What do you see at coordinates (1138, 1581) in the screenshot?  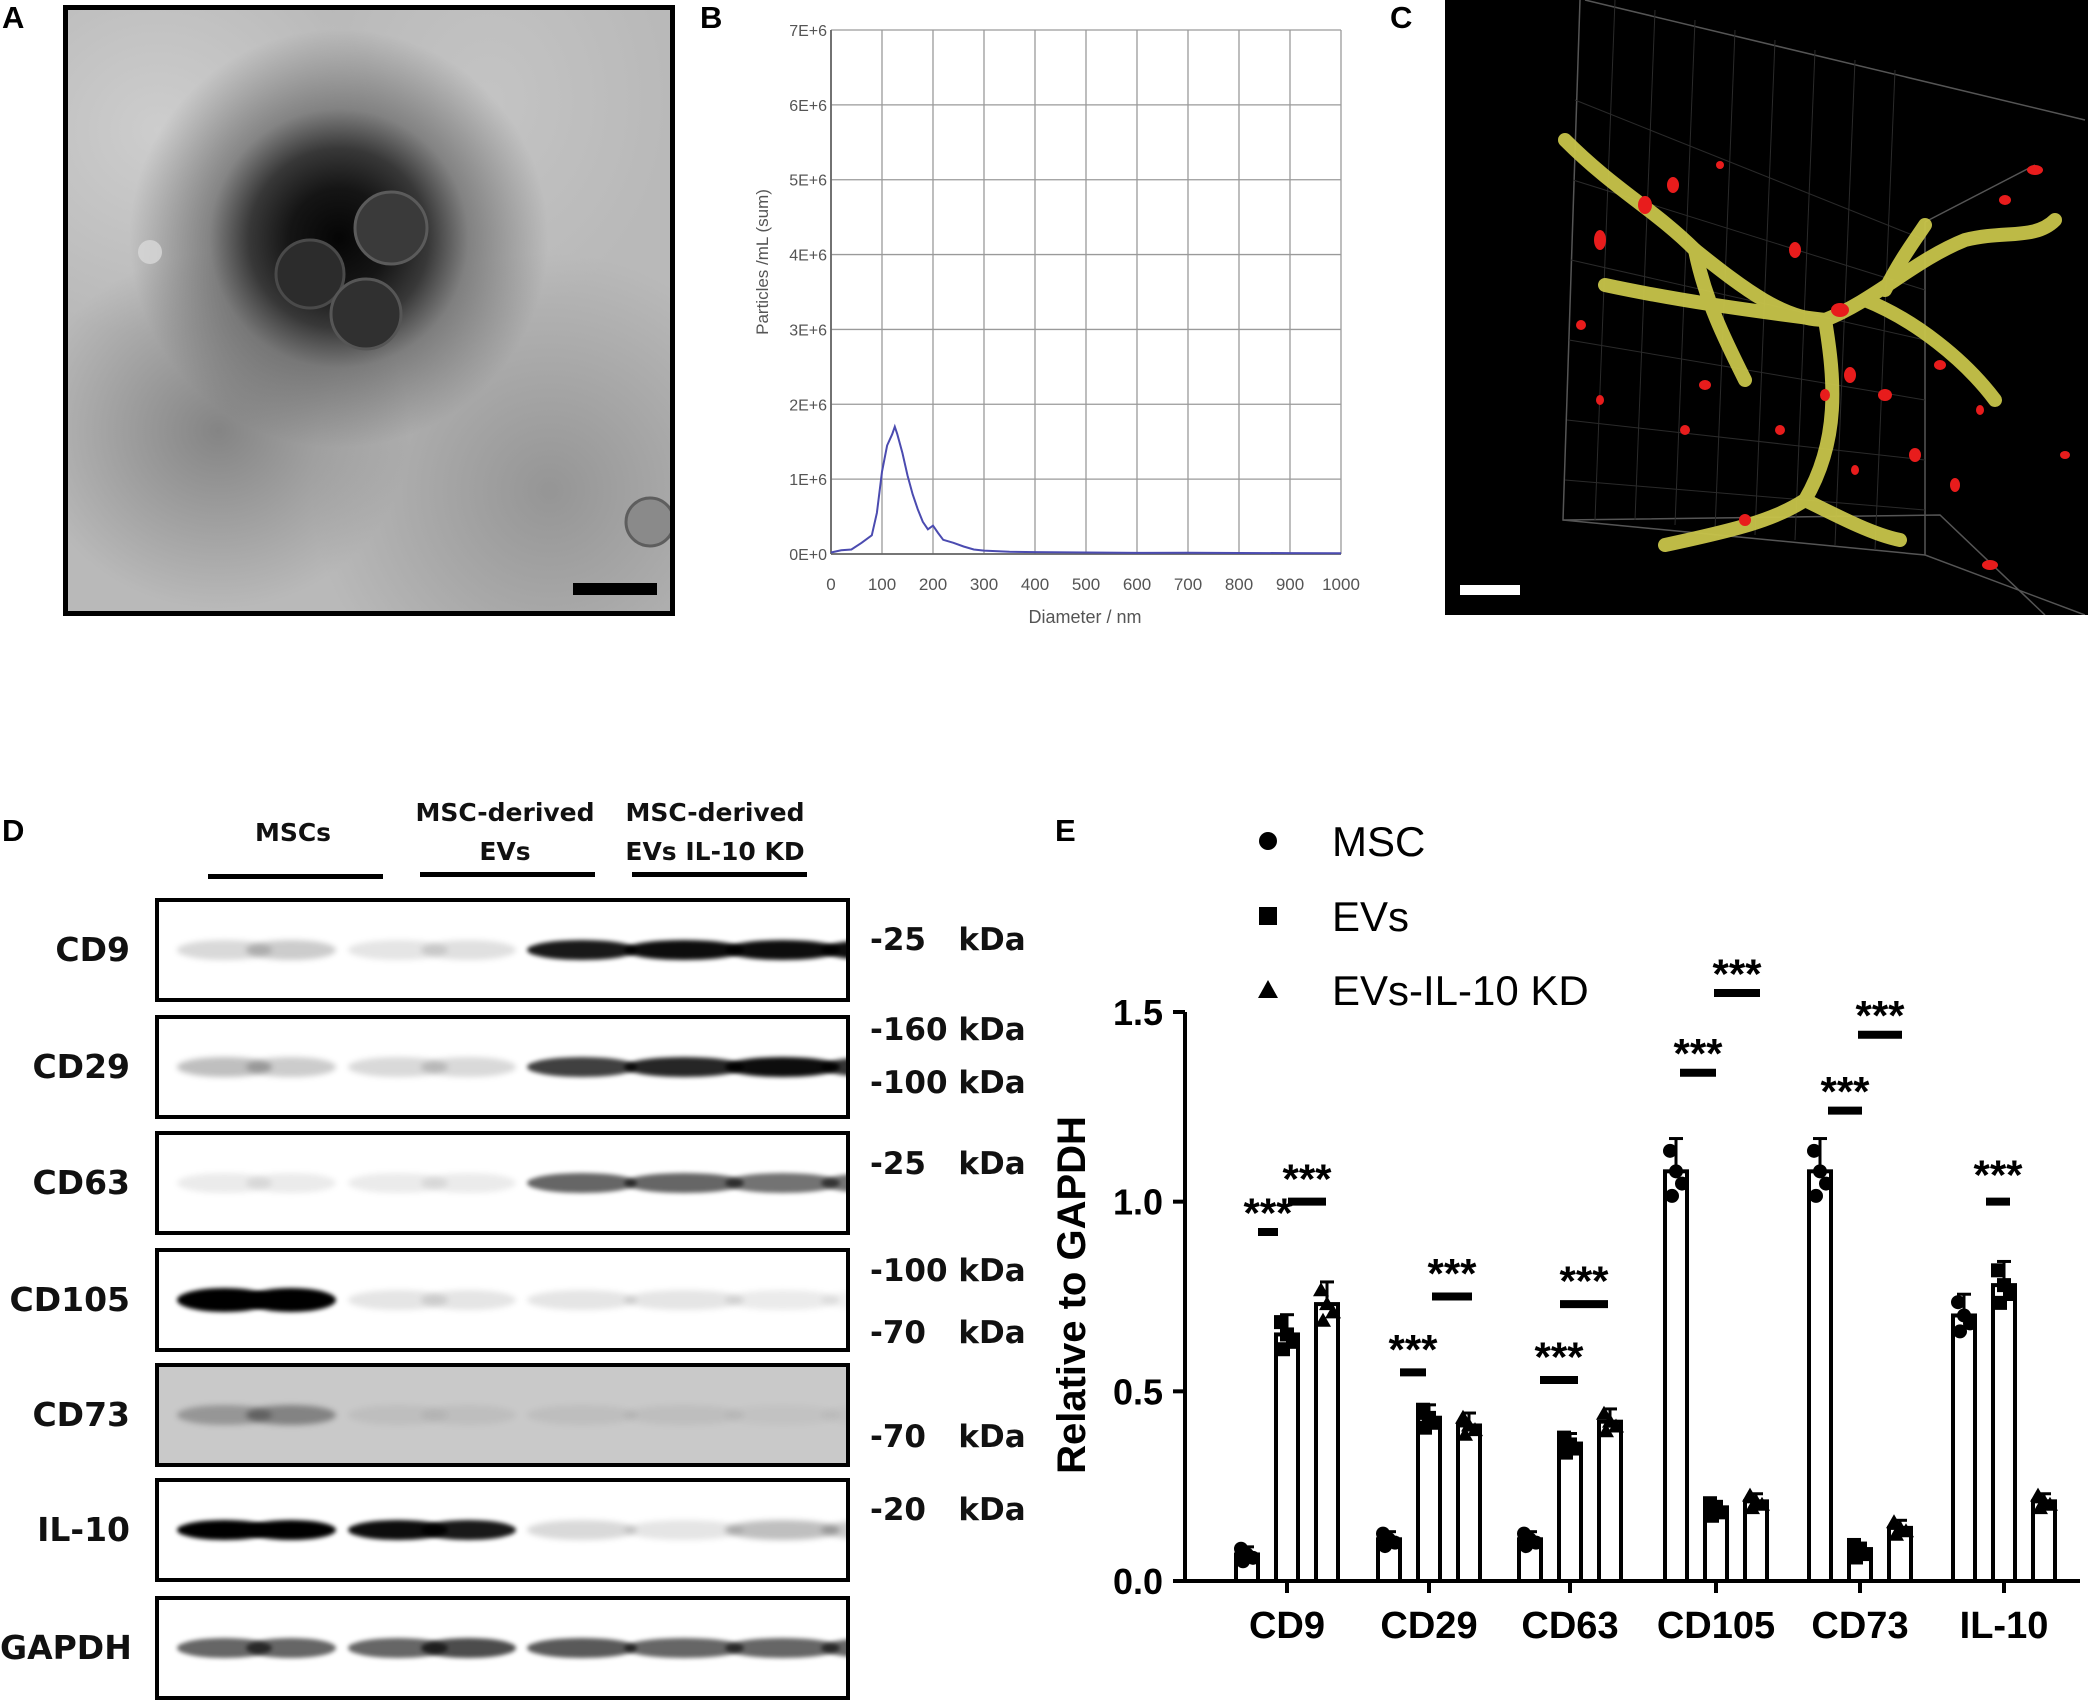 I see `y-tick-label: 0.0` at bounding box center [1138, 1581].